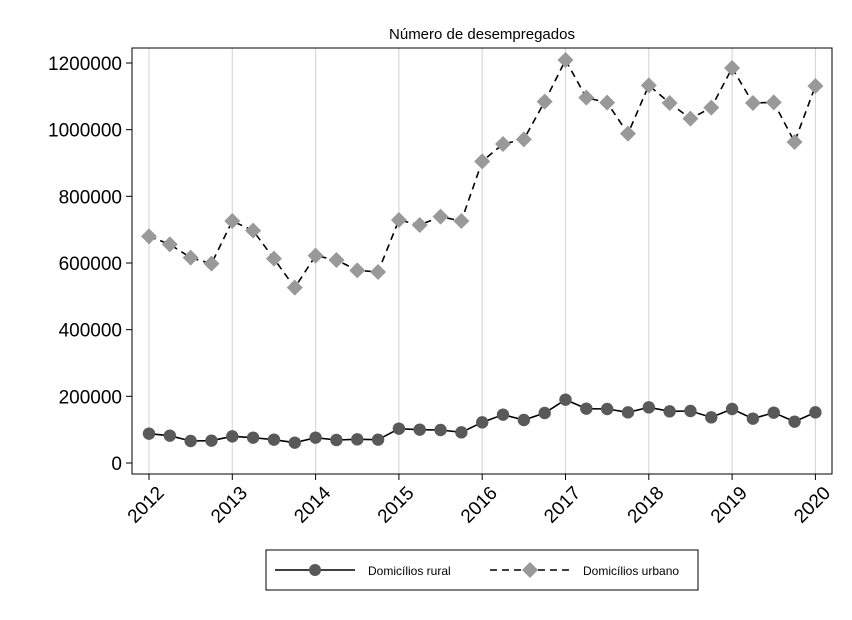 This screenshot has width=852, height=620. Describe the element at coordinates (85, 131) in the screenshot. I see `y-tick-label-1000000: 1000000` at that location.